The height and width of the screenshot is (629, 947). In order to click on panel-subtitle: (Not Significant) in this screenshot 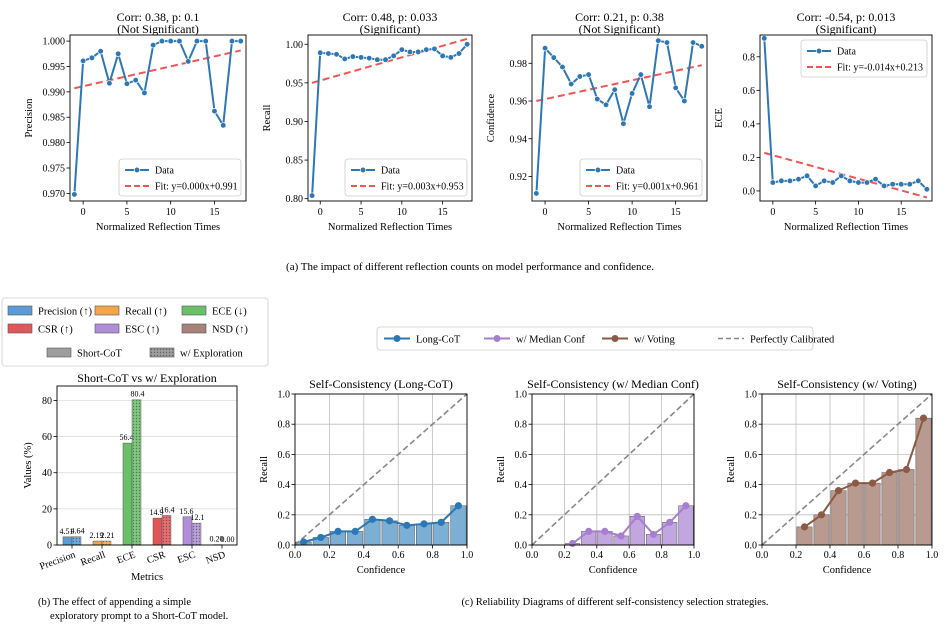, I will do `click(620, 29)`.